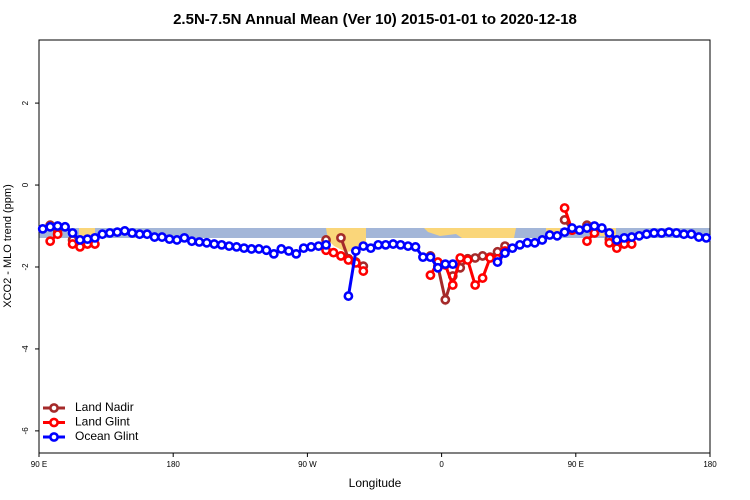  I want to click on legend-label: Land Nadir, so click(104, 407).